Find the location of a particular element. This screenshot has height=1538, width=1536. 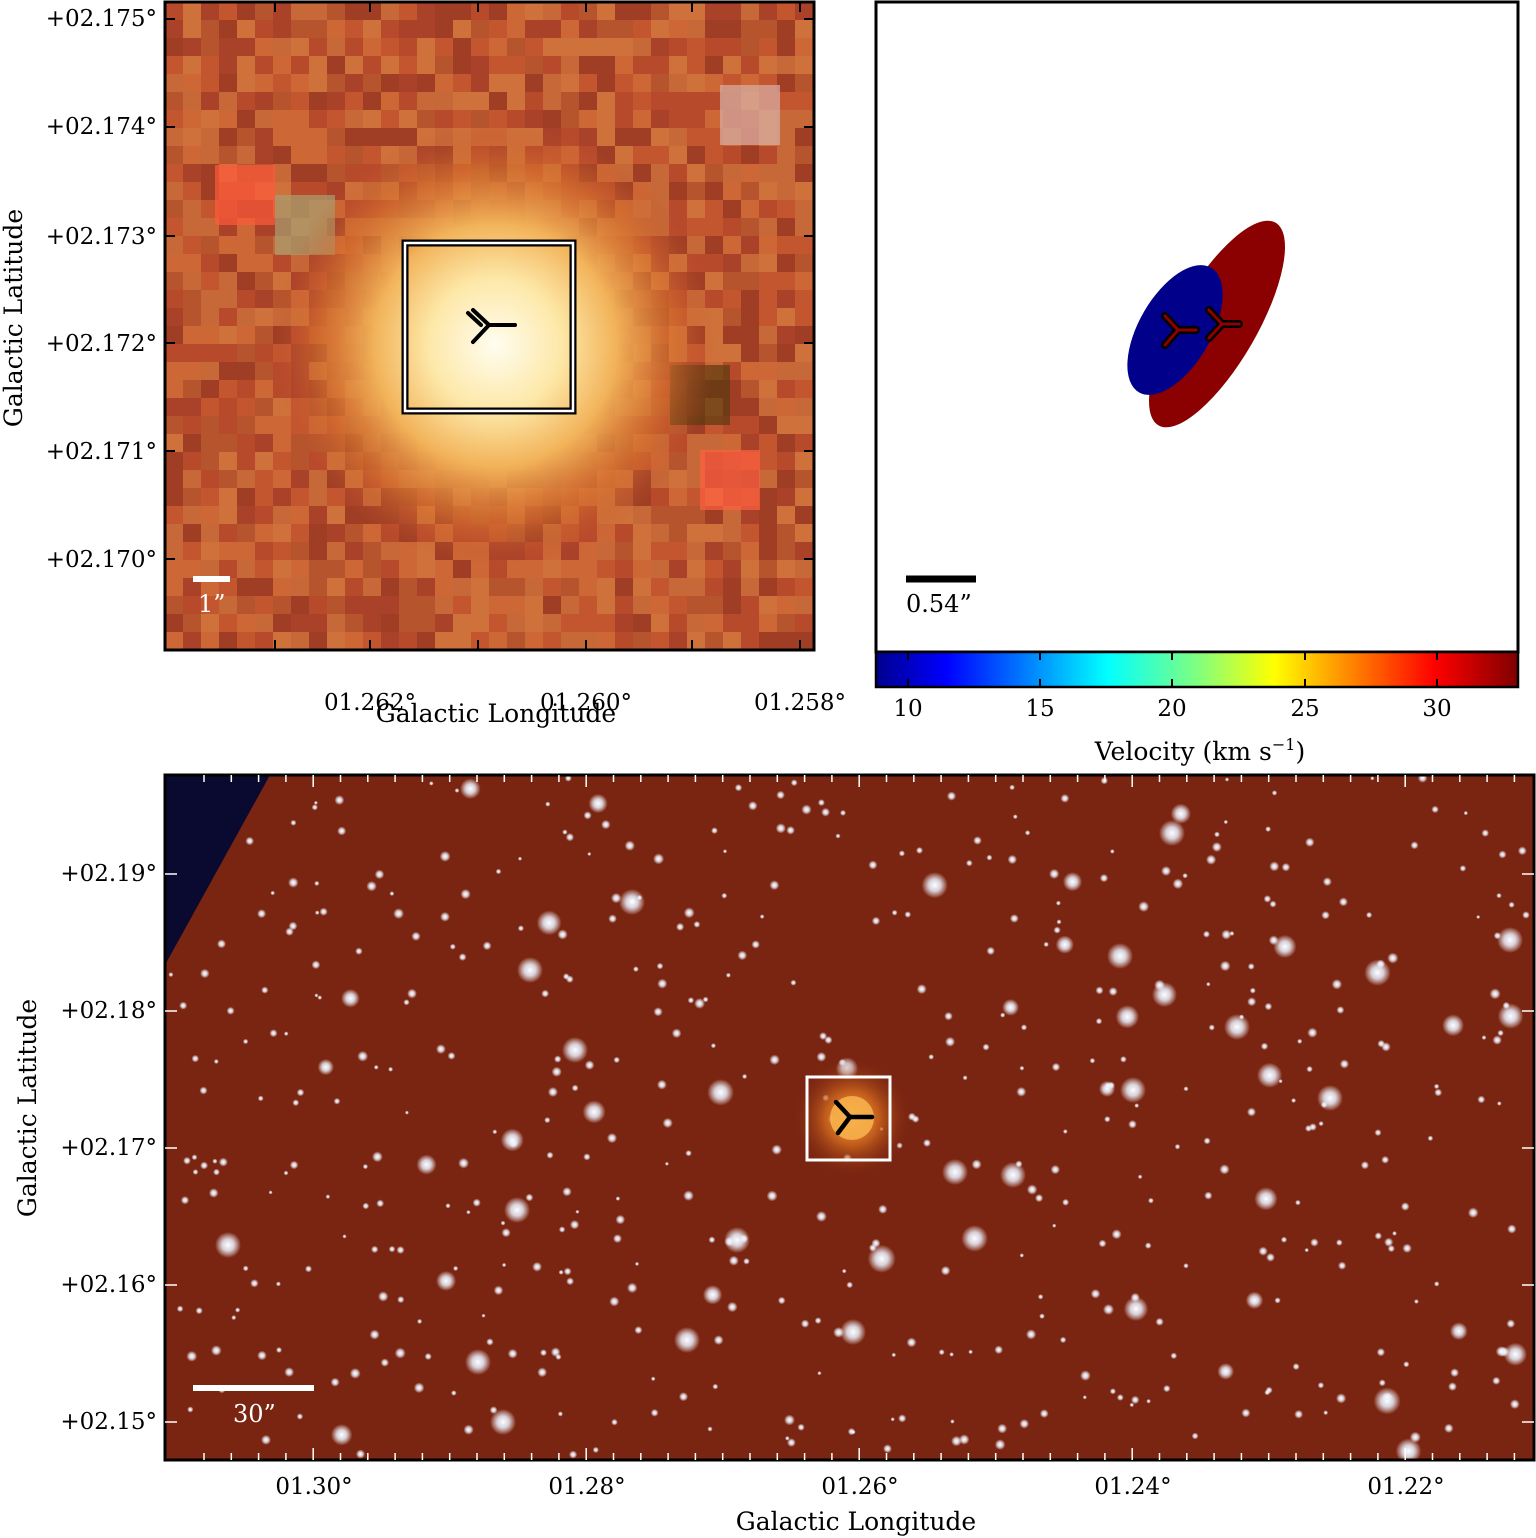

zoom-ytick-label: +02.175° is located at coordinates (101, 19).